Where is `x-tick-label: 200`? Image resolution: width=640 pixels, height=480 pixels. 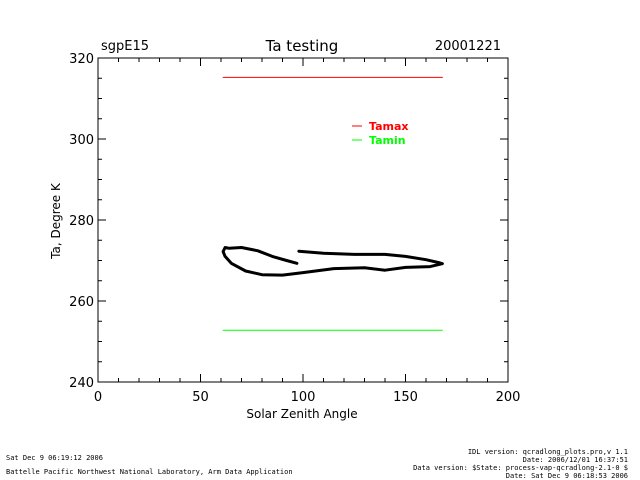
x-tick-label: 200 is located at coordinates (508, 397).